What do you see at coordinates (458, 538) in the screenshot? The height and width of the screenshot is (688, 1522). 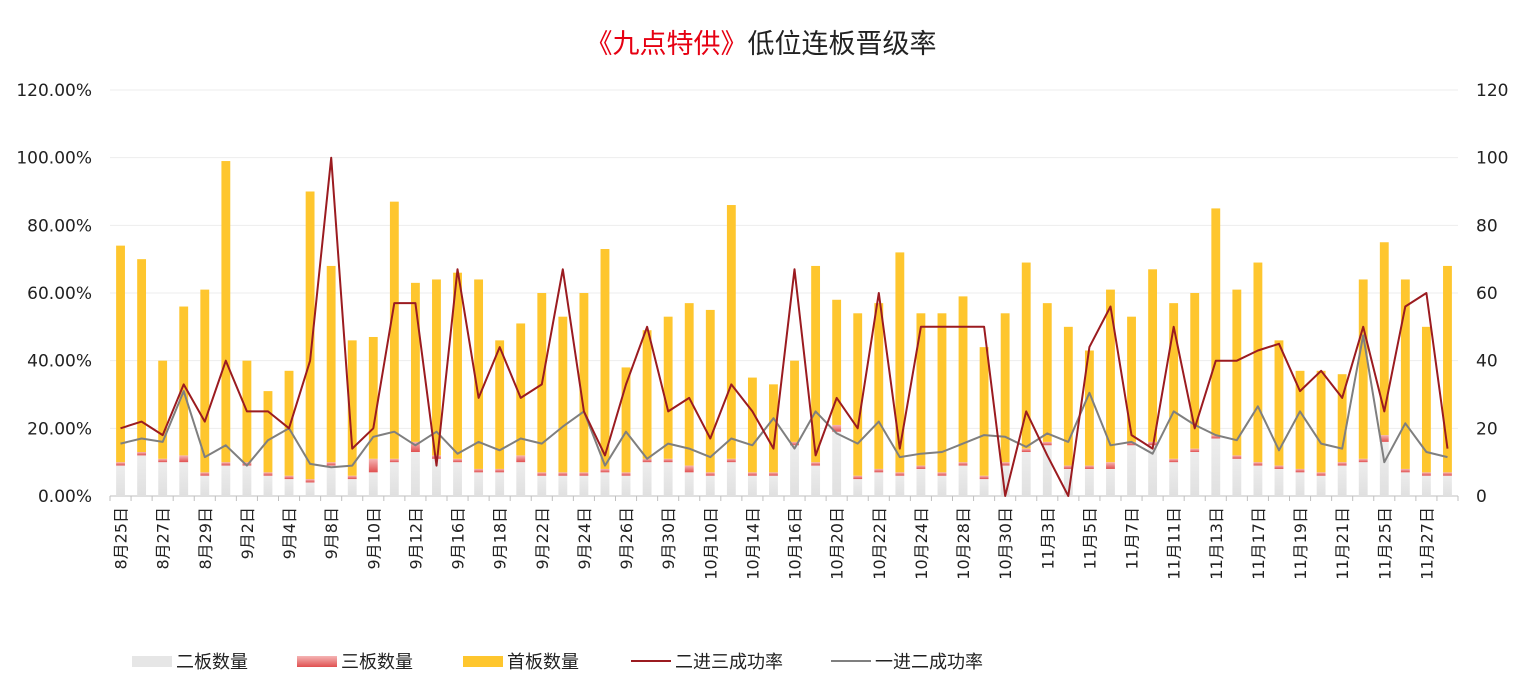 I see `x-axis-tick: 9月16日` at bounding box center [458, 538].